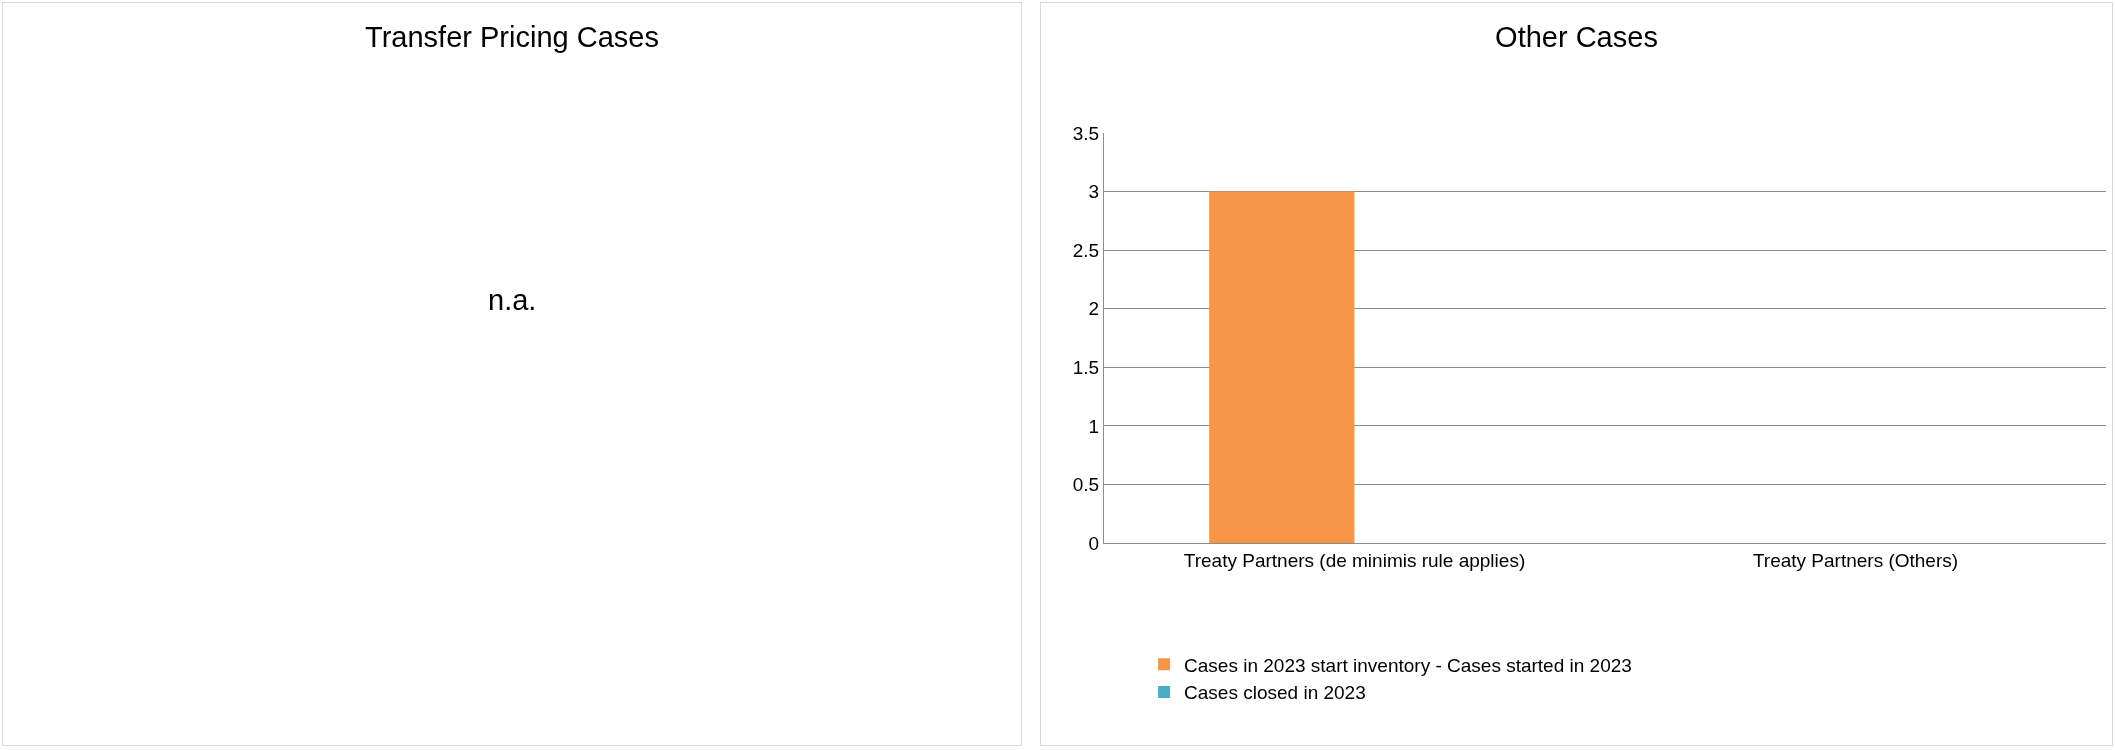 The height and width of the screenshot is (750, 2115). Describe the element at coordinates (1094, 426) in the screenshot. I see `y-tick-label: 1` at that location.